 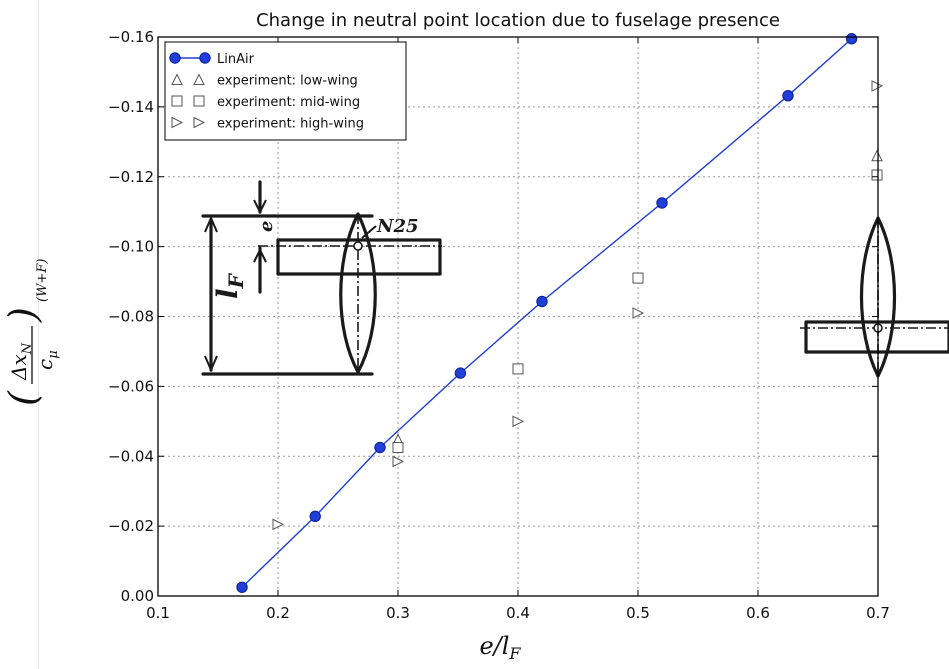 I want to click on sketch-right, so click(x=874, y=297).